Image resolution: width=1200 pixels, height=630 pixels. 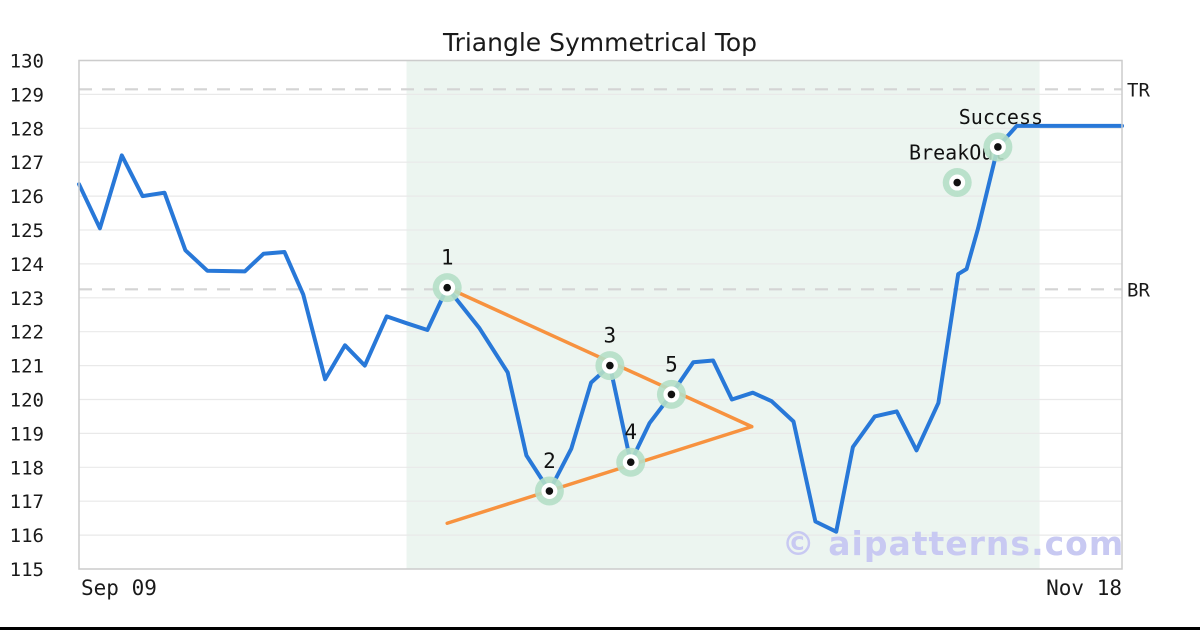 What do you see at coordinates (27, 95) in the screenshot?
I see `y-axis-tick-129: 129` at bounding box center [27, 95].